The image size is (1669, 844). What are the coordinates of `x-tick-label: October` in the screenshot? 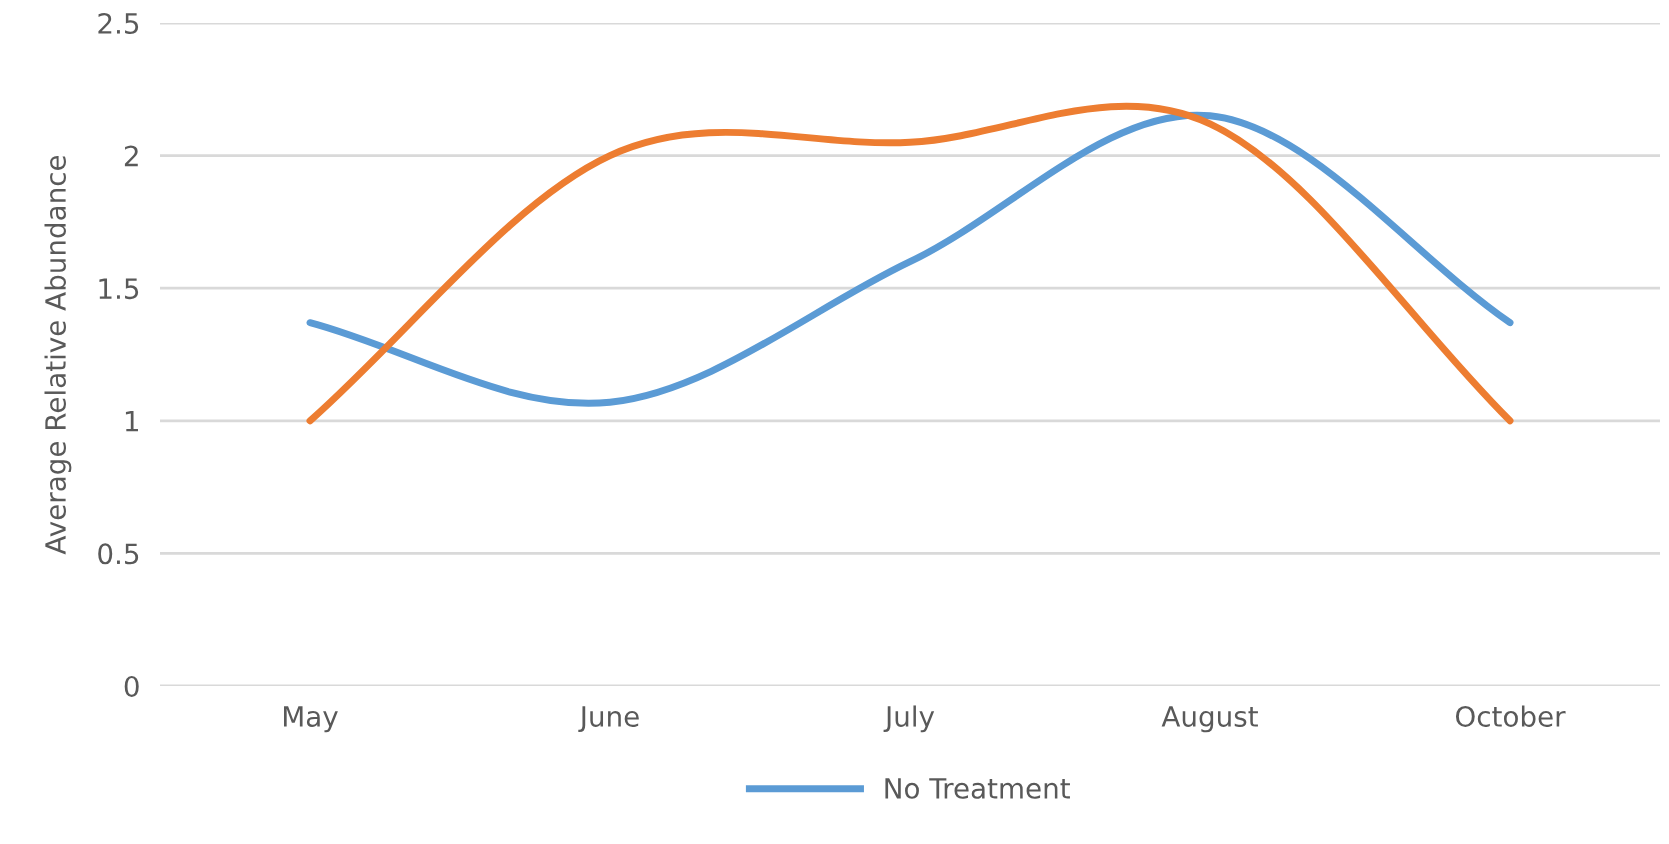 It's located at (1510, 716).